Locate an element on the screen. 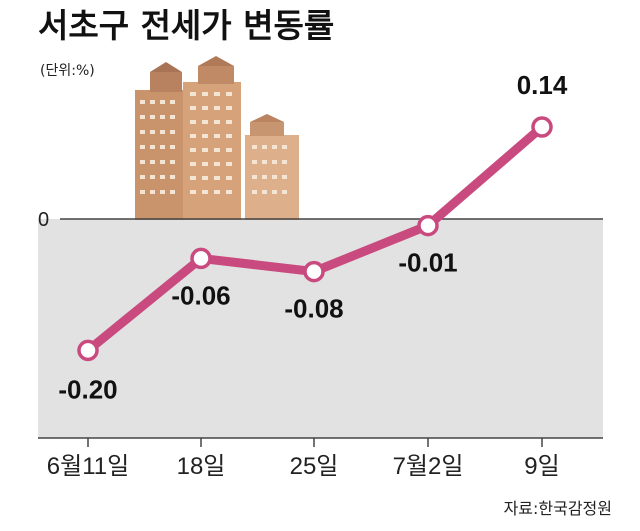  x-tick-label: 18일 is located at coordinates (201, 466).